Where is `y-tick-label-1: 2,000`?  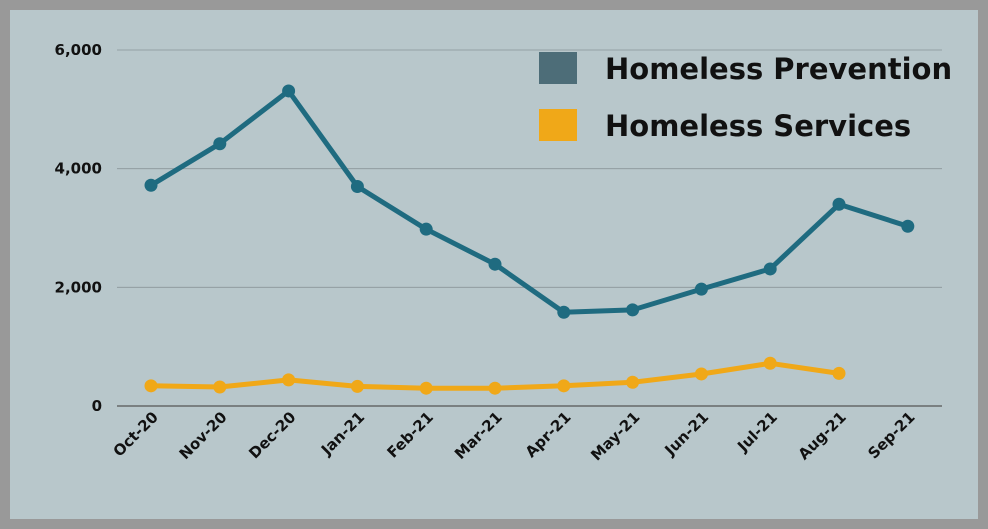
y-tick-label-1: 2,000 is located at coordinates (78, 287).